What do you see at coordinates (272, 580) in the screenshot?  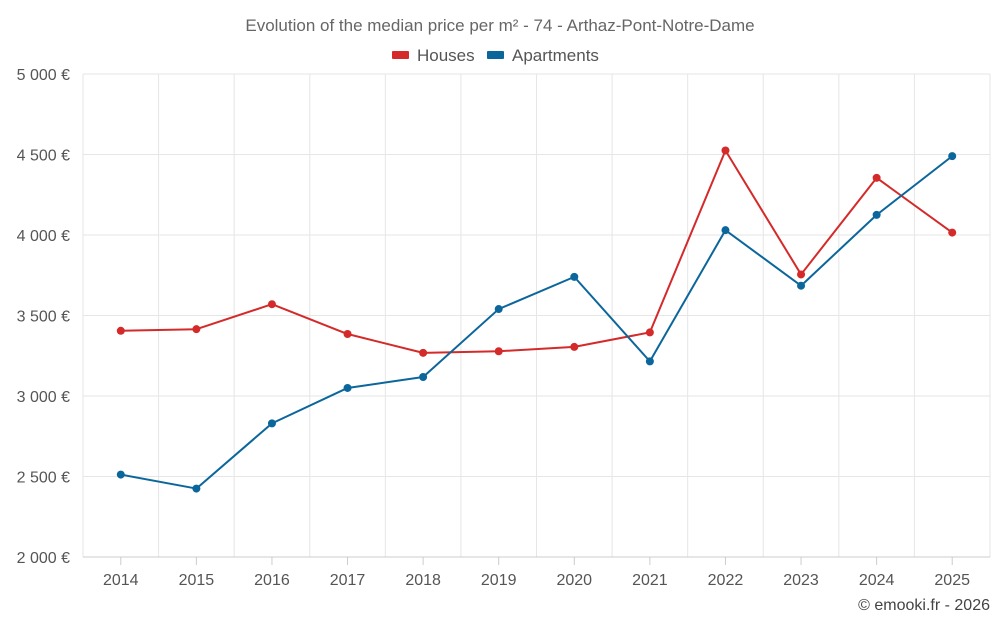 I see `x-tick-label: 2016` at bounding box center [272, 580].